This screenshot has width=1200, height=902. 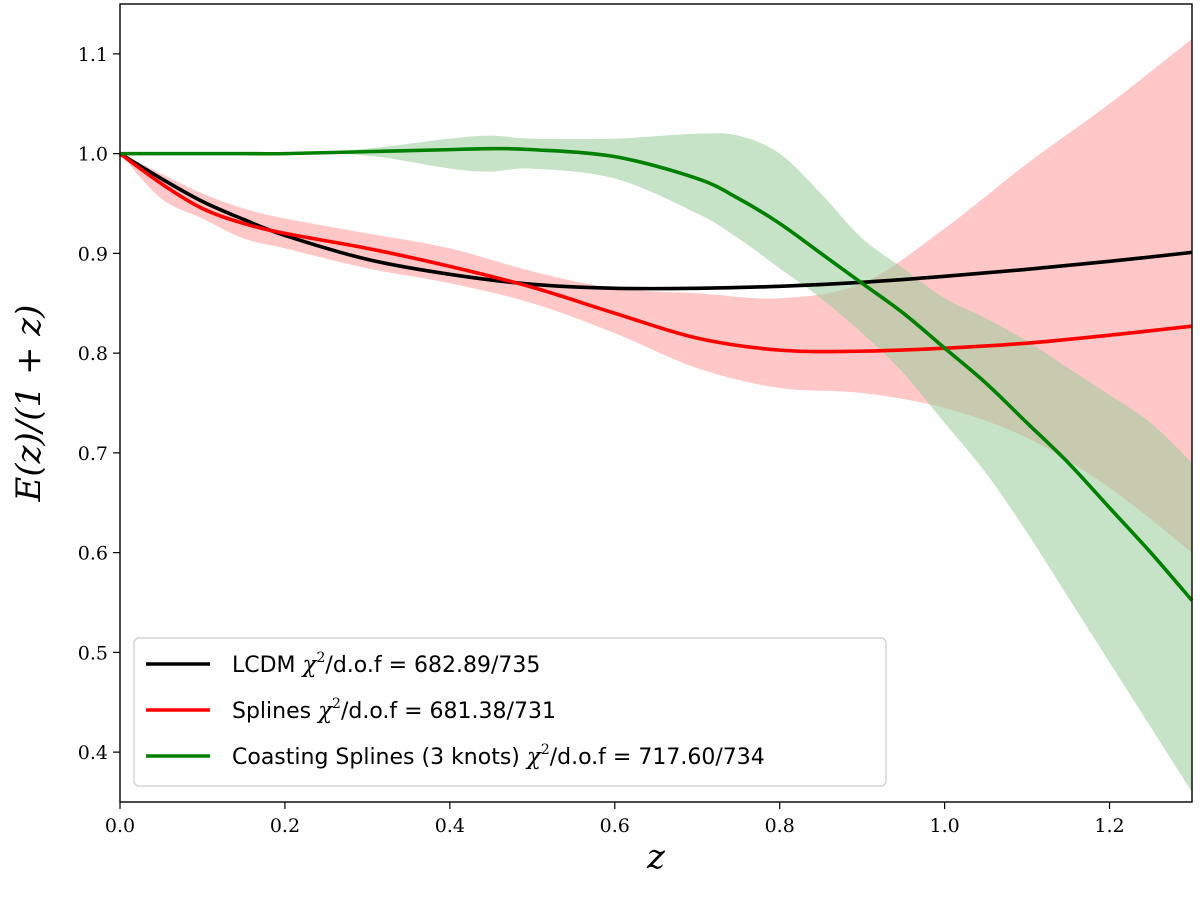 I want to click on y-tick-label: 0.6, so click(x=93, y=554).